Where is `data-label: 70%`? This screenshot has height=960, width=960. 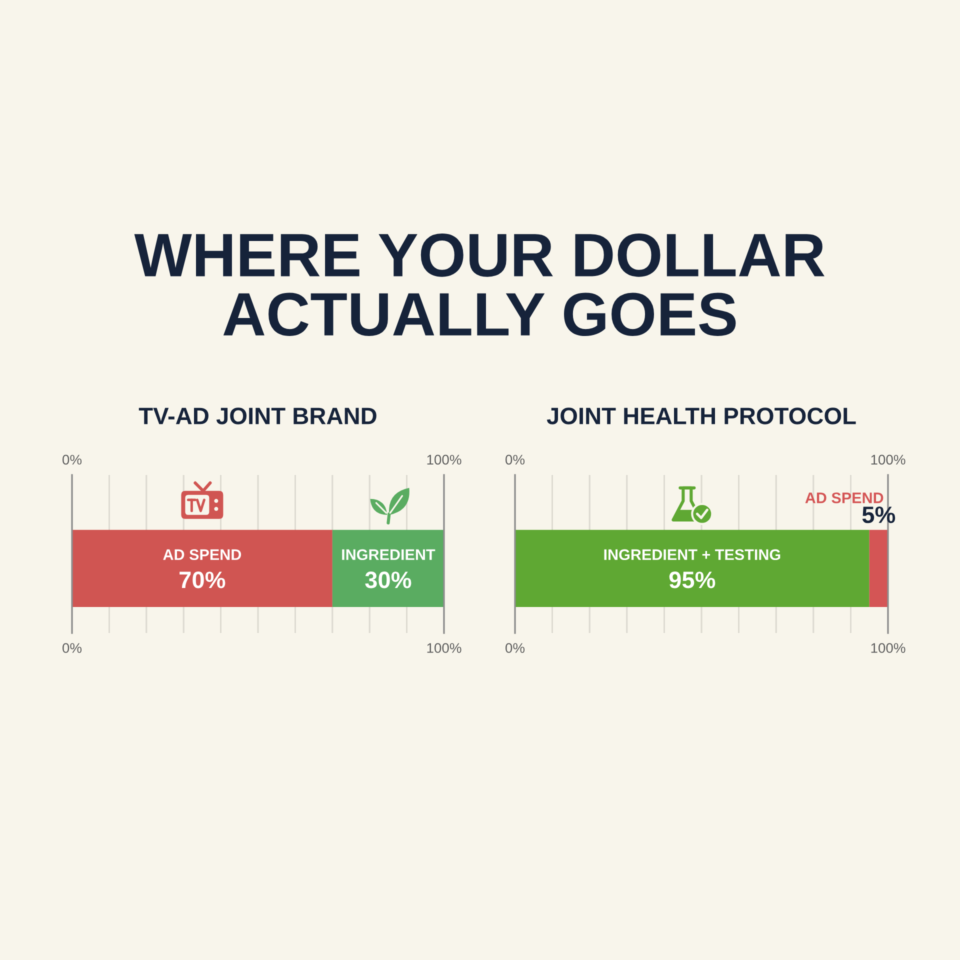 data-label: 70% is located at coordinates (203, 580).